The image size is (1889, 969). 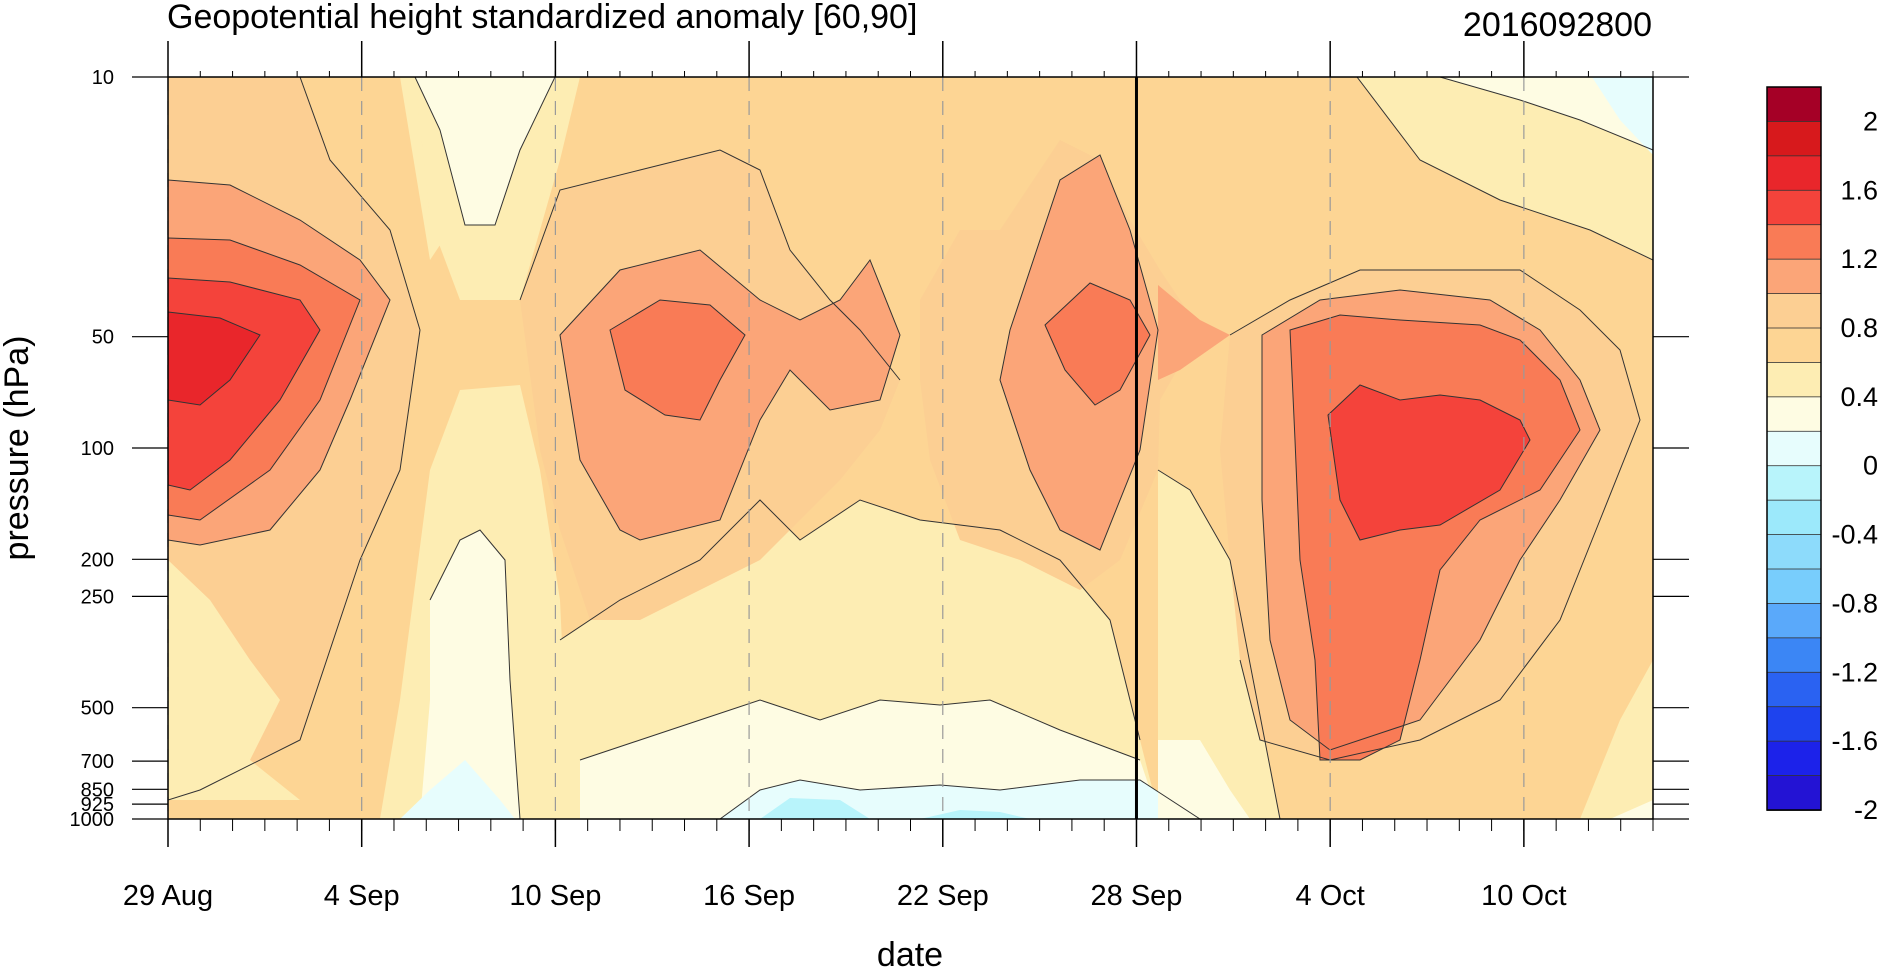 What do you see at coordinates (470, 674) in the screenshot?
I see `contour-0-column-low` at bounding box center [470, 674].